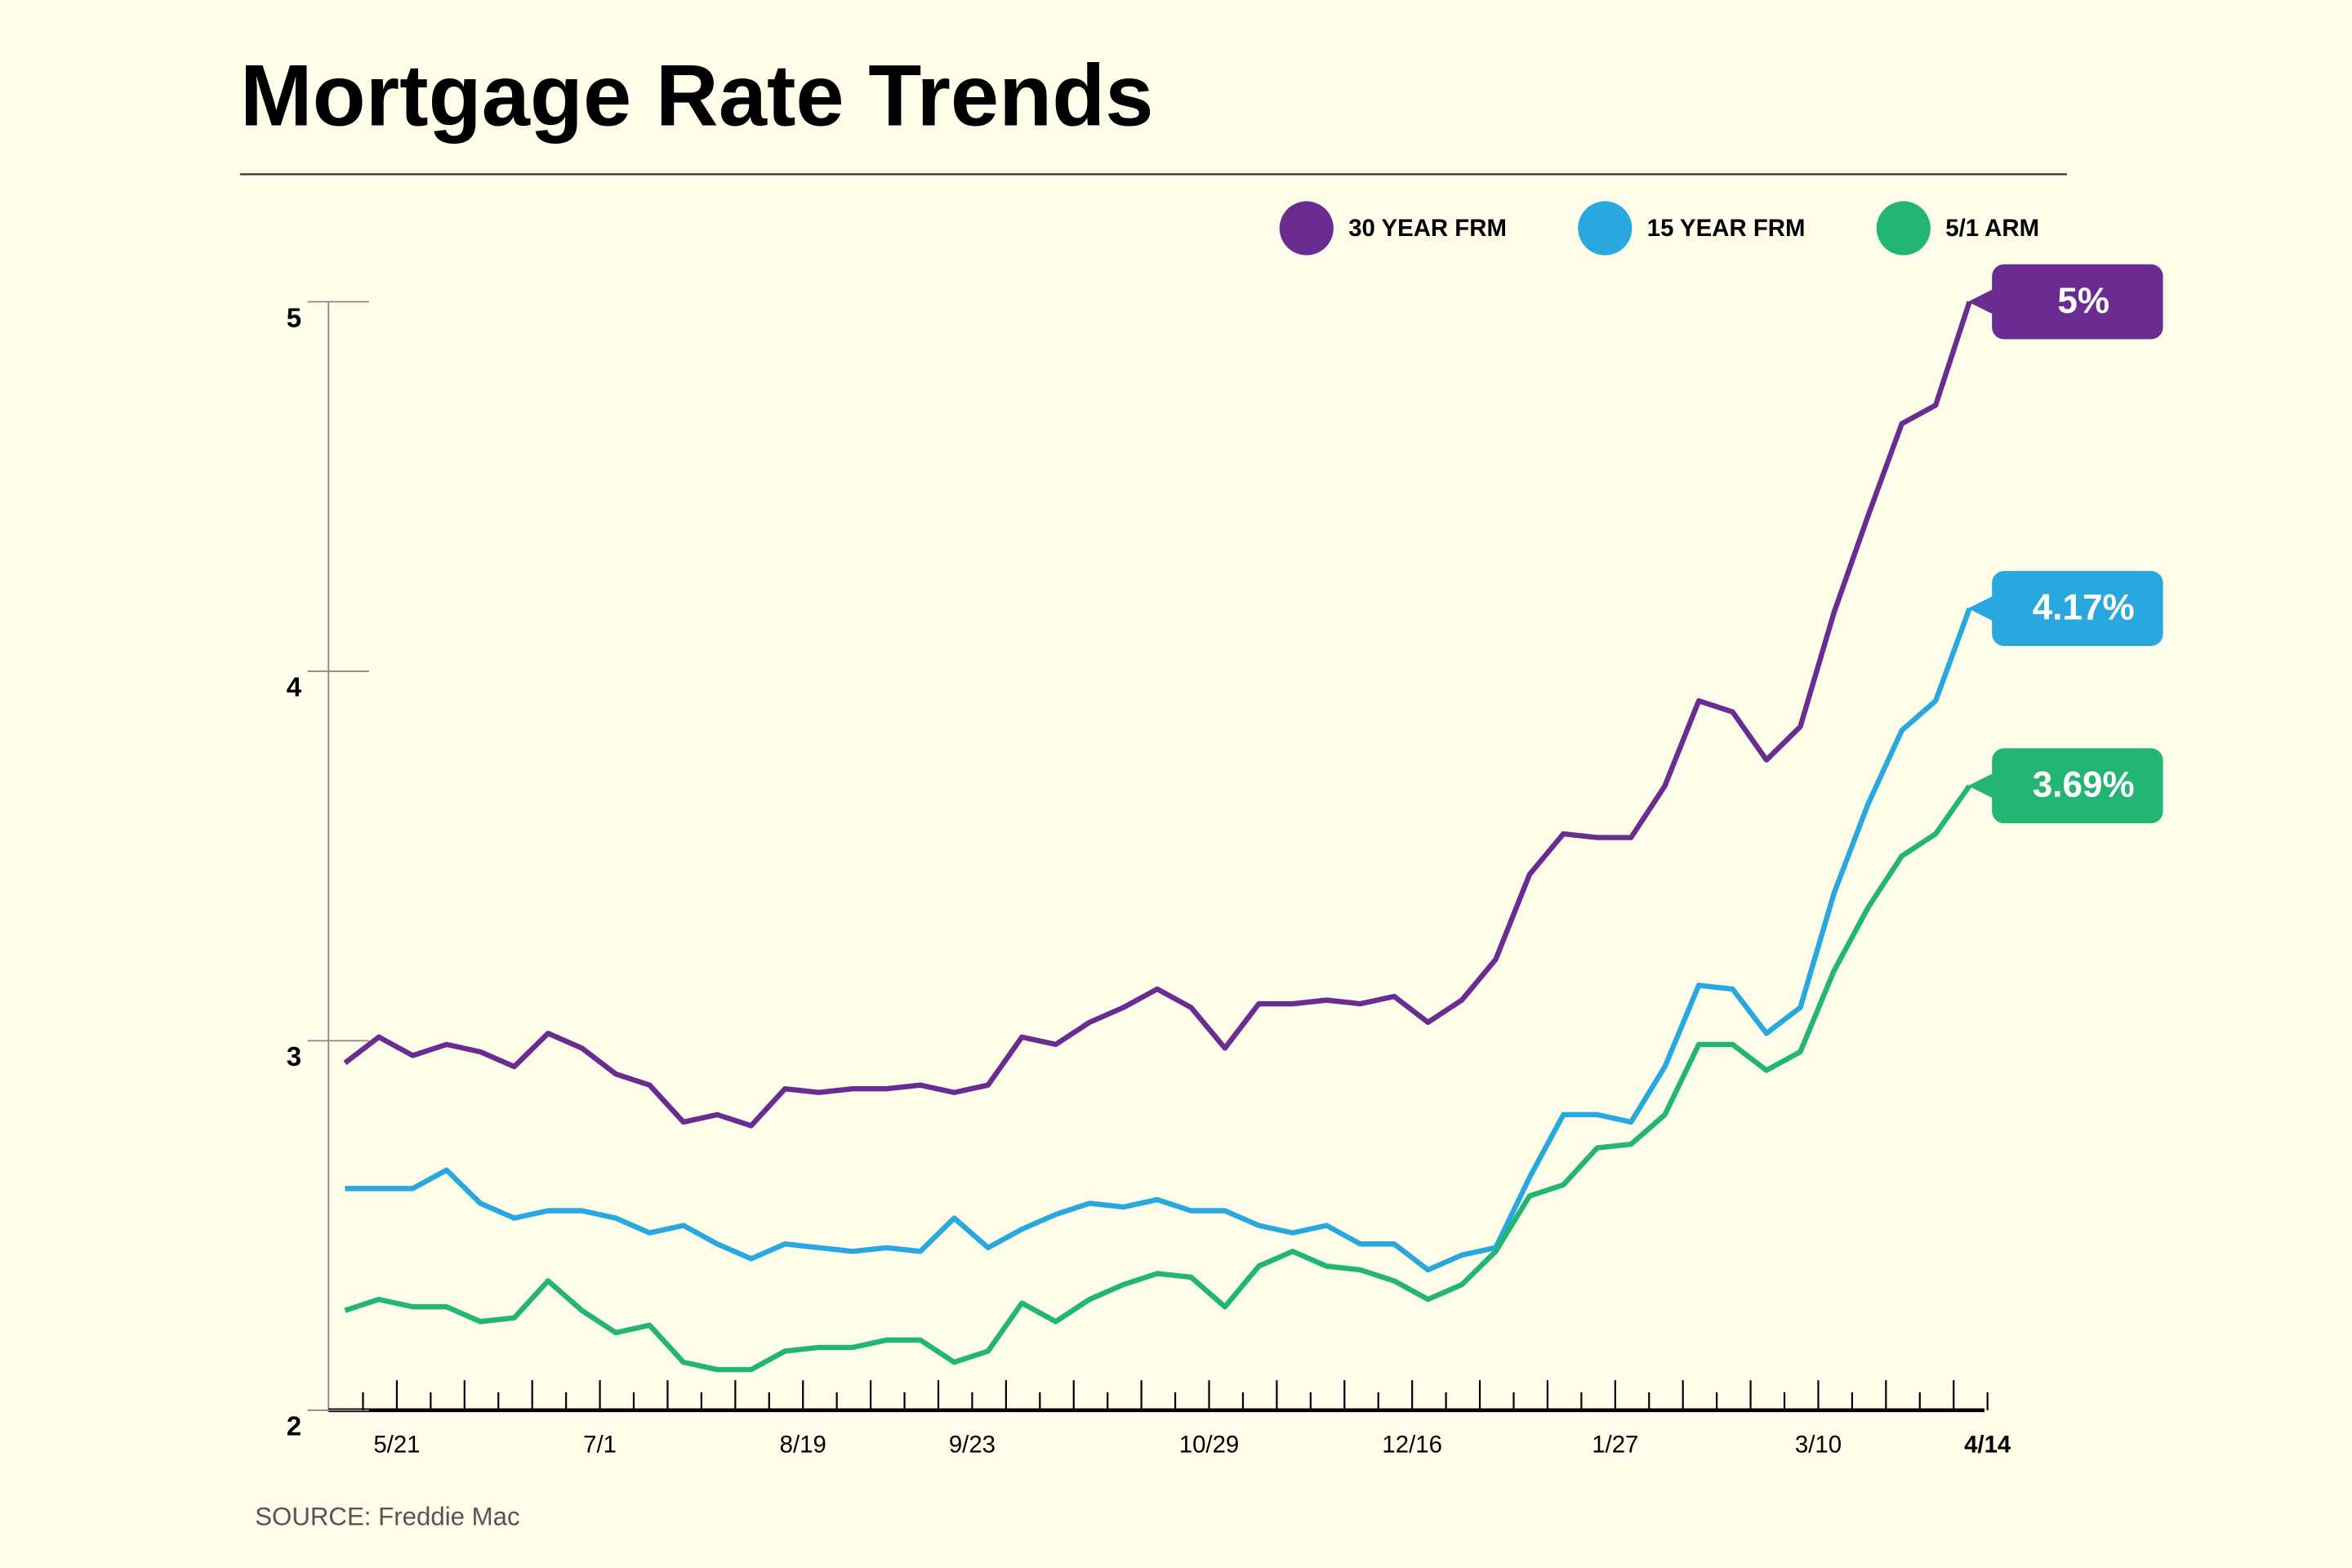  I want to click on y-tick-label: 5, so click(294, 318).